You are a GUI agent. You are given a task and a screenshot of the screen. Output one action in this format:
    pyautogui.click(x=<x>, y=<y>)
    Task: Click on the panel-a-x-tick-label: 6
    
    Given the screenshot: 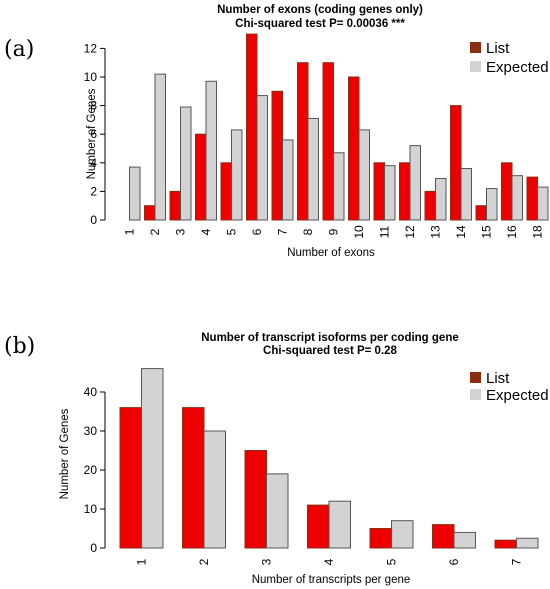 What is the action you would take?
    pyautogui.click(x=257, y=231)
    